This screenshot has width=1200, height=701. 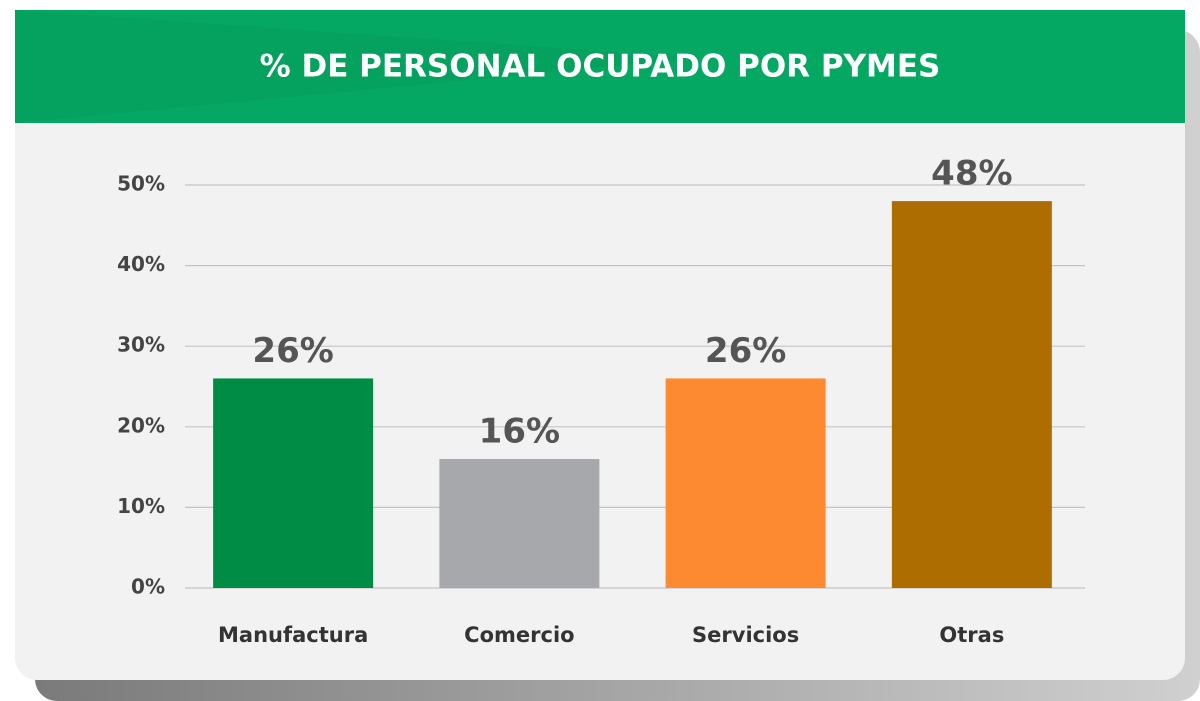 What do you see at coordinates (519, 432) in the screenshot?
I see `value-label: 16%` at bounding box center [519, 432].